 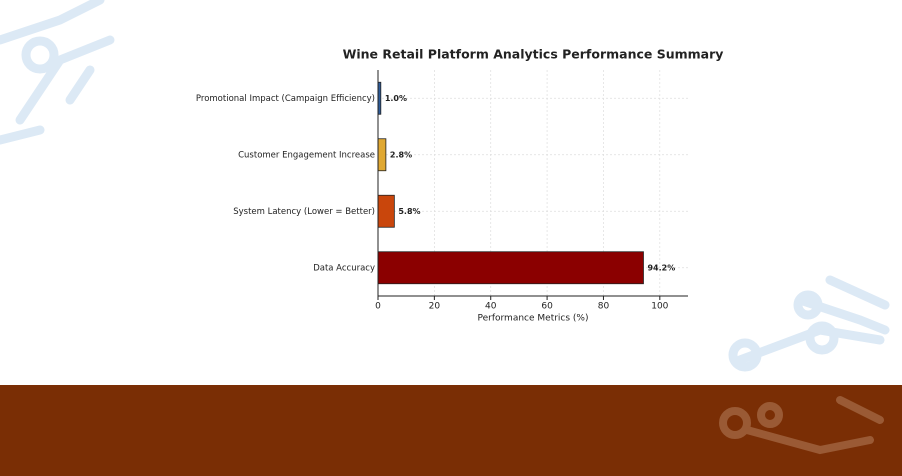 What do you see at coordinates (306, 155) in the screenshot?
I see `y-tick-label: Customer Engagement Increase` at bounding box center [306, 155].